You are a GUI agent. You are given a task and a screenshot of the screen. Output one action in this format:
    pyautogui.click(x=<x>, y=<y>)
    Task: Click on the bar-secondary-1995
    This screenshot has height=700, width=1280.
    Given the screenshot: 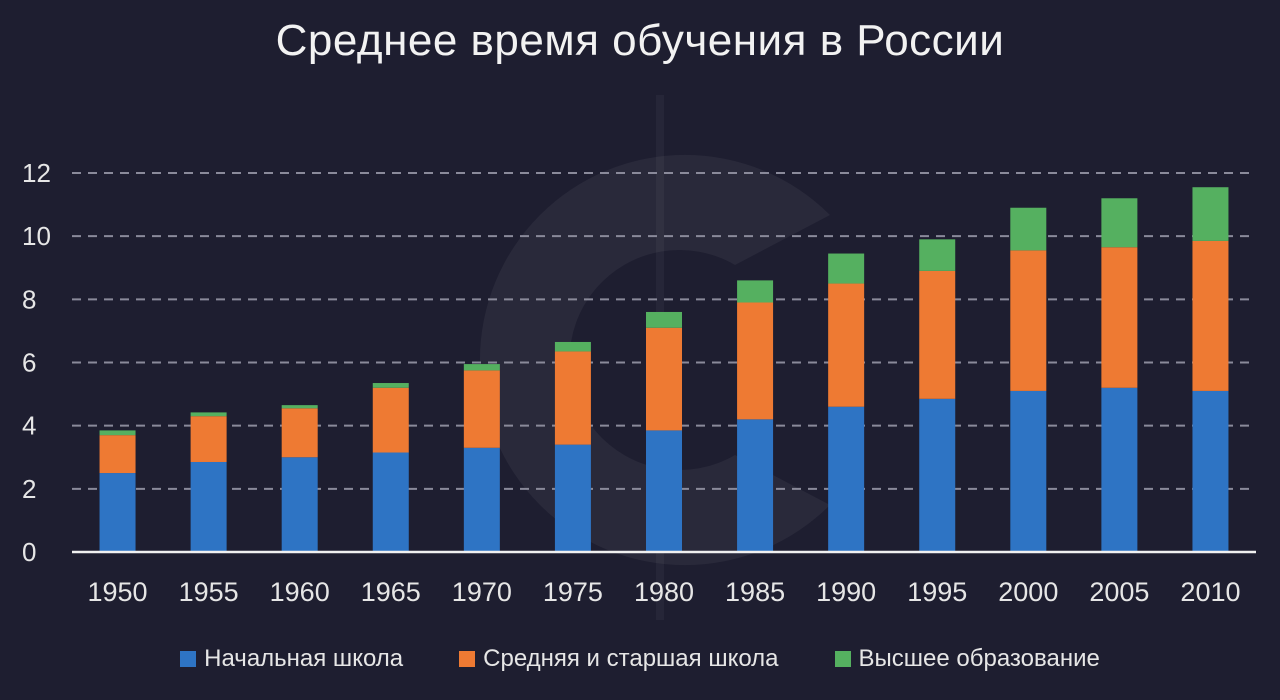 What is the action you would take?
    pyautogui.click(x=937, y=334)
    